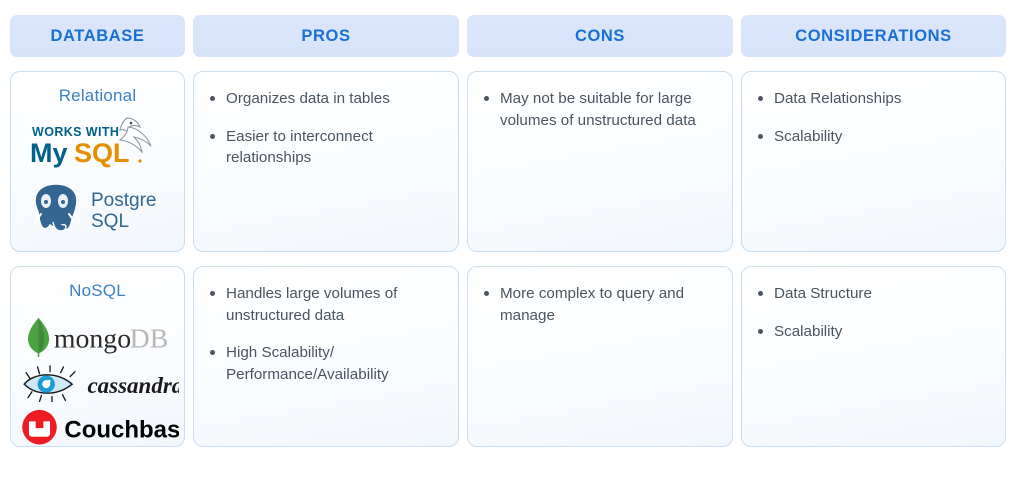  I want to click on column-header-cons: CONS, so click(600, 36).